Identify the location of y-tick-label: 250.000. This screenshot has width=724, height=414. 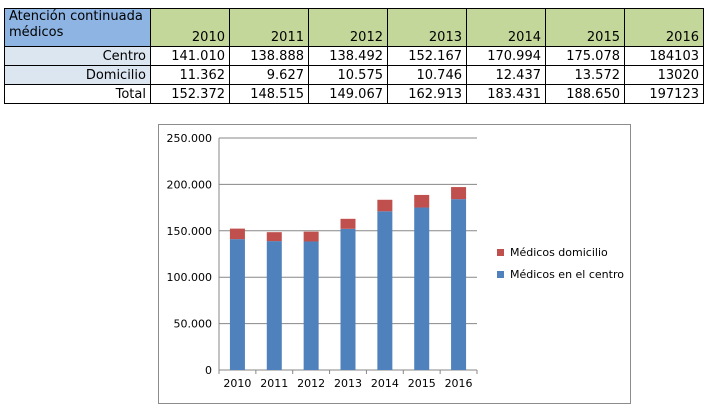
(190, 138).